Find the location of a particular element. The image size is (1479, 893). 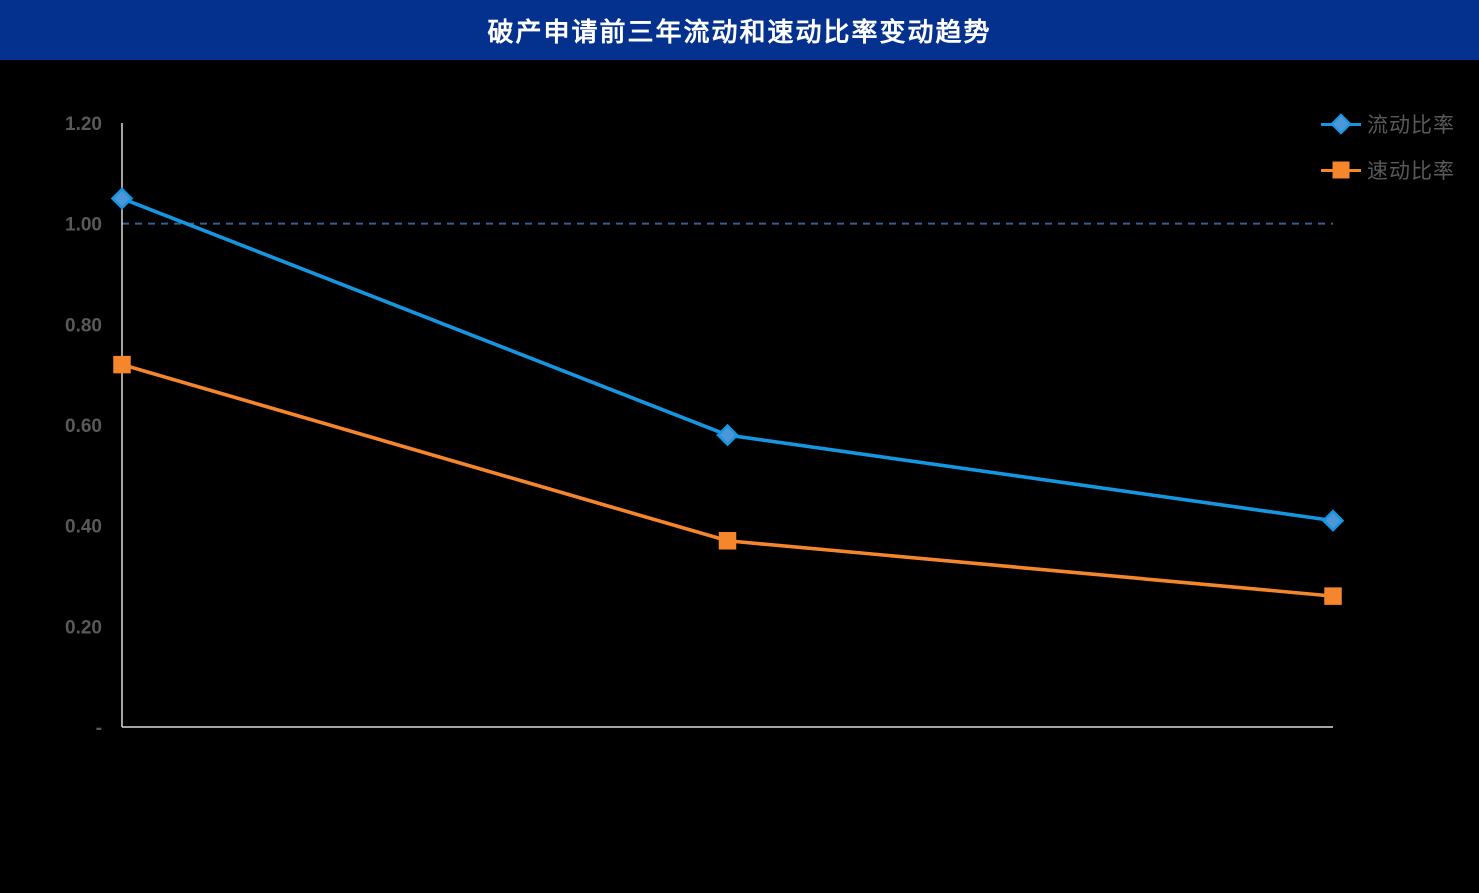

legend-item-quick-ratio: 速动比率 is located at coordinates (1388, 170).